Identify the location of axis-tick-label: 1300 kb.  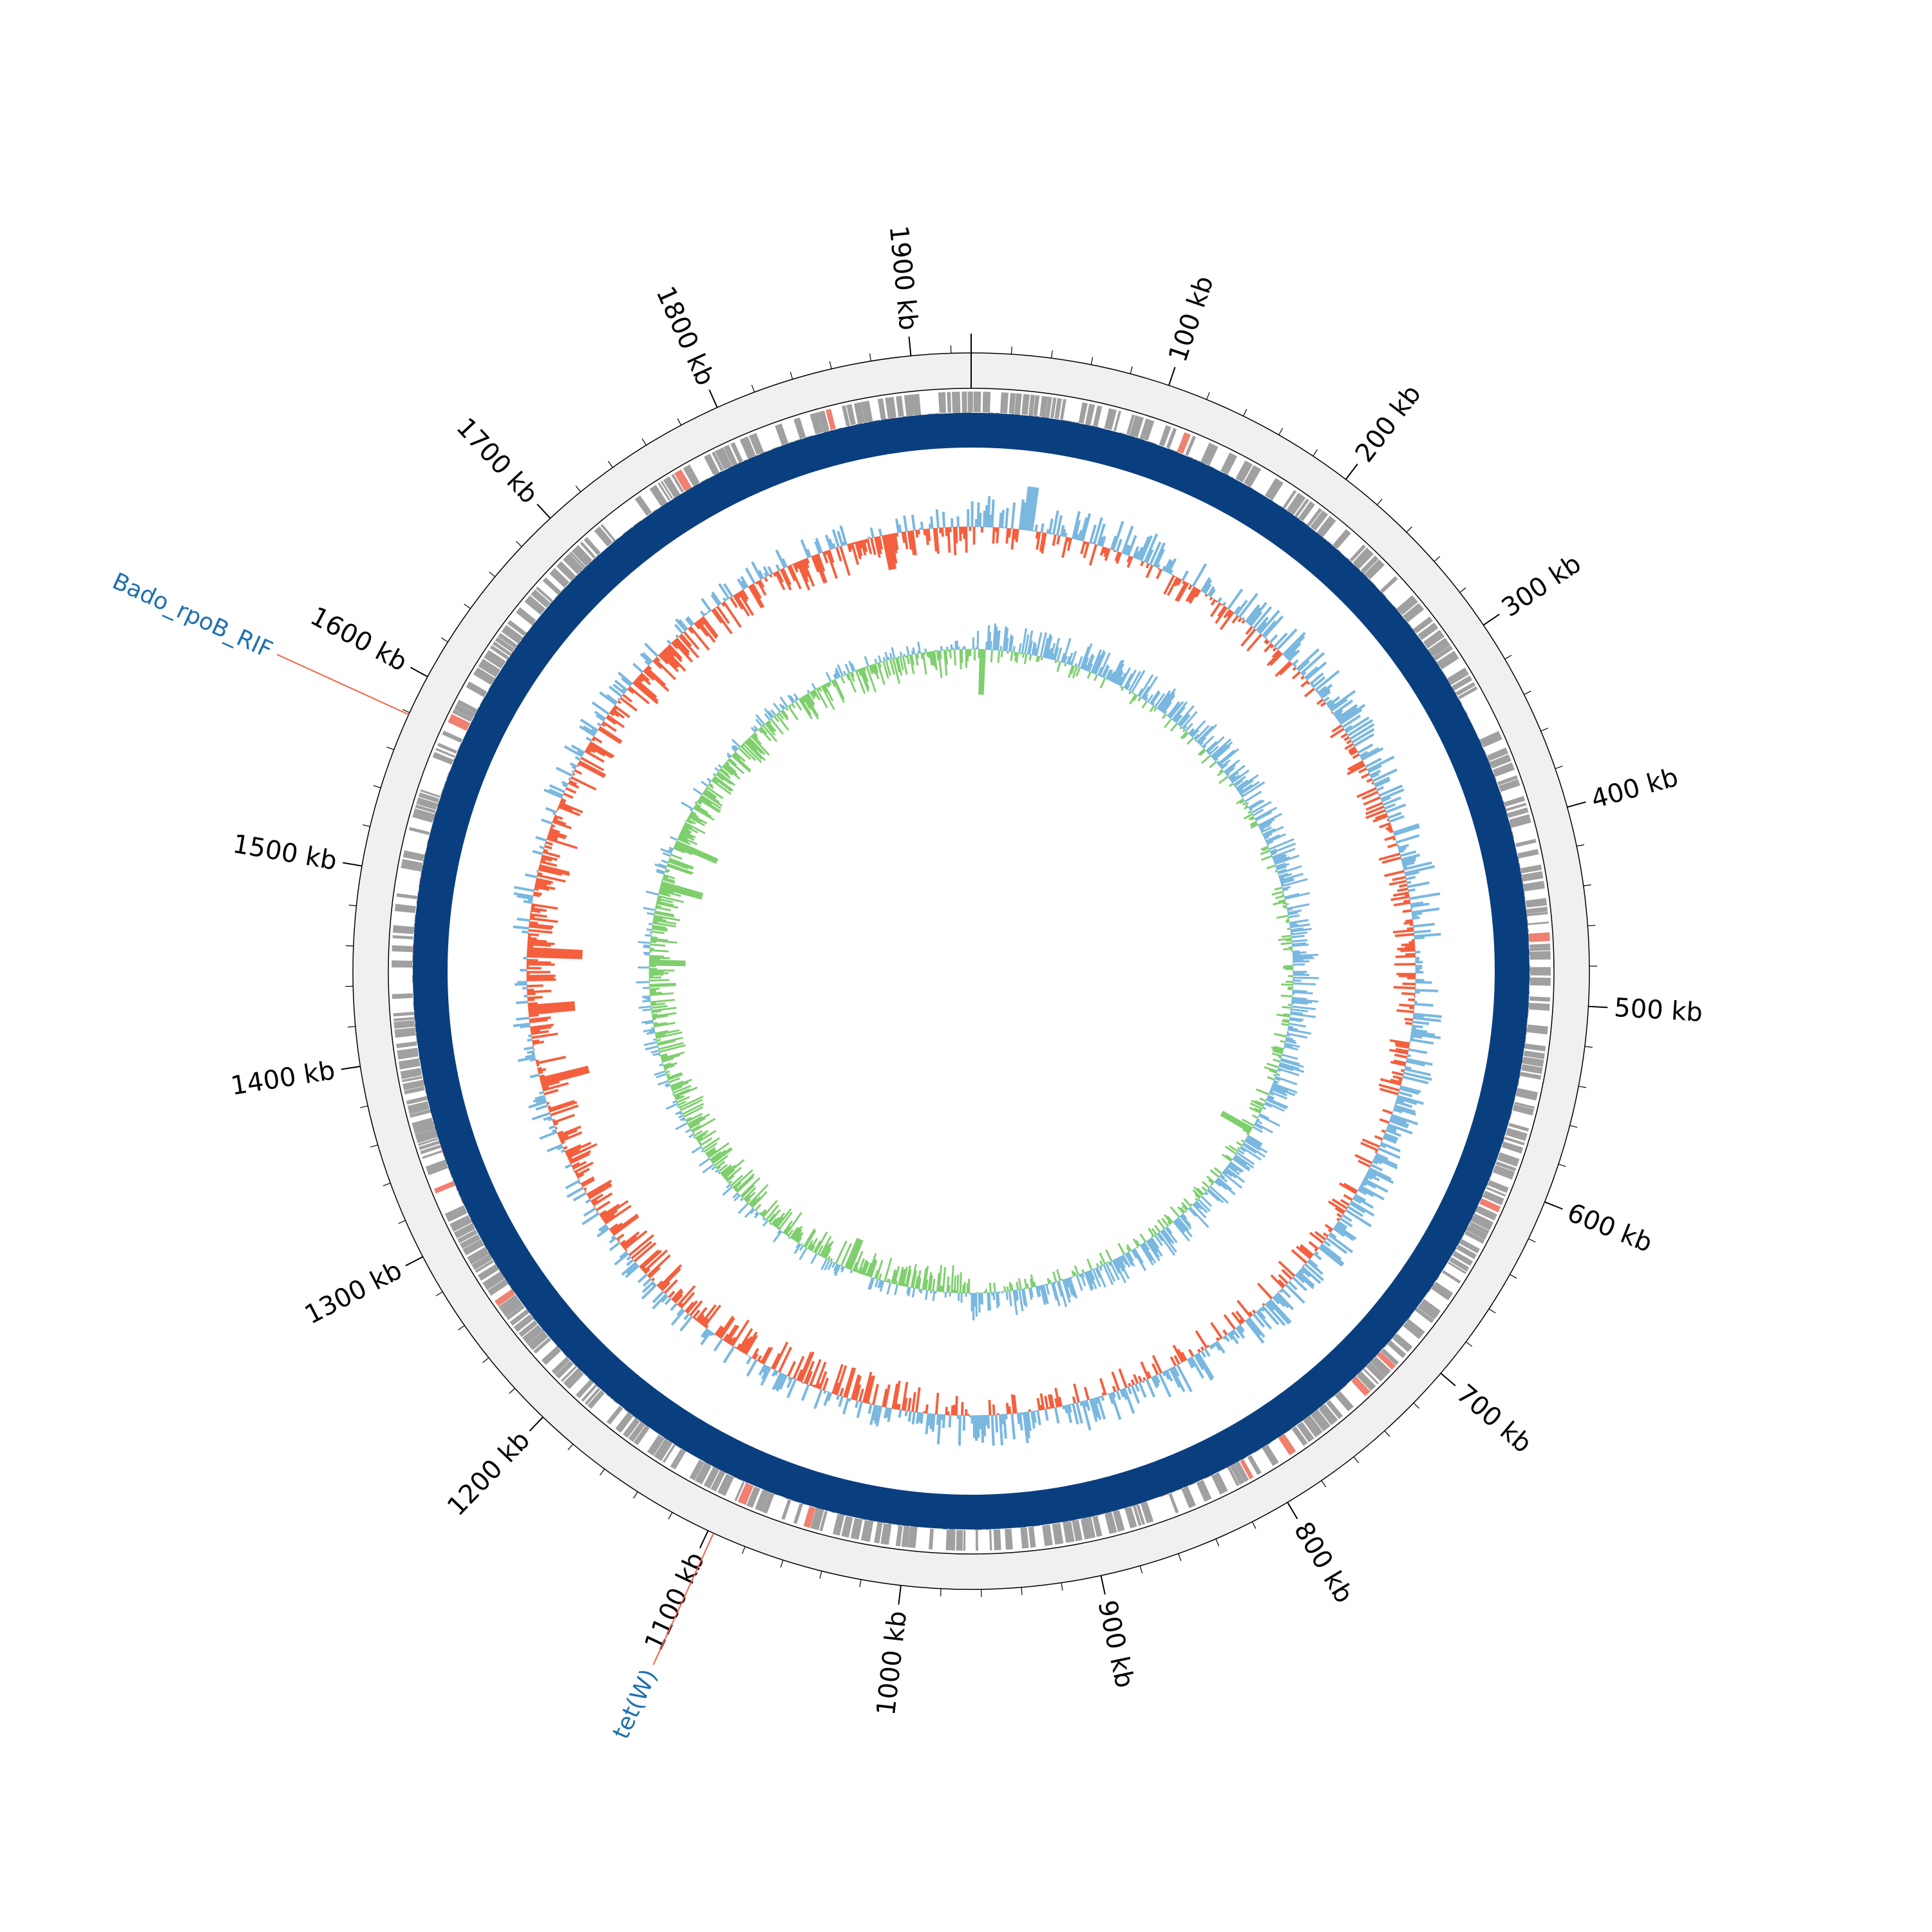
(353, 1292).